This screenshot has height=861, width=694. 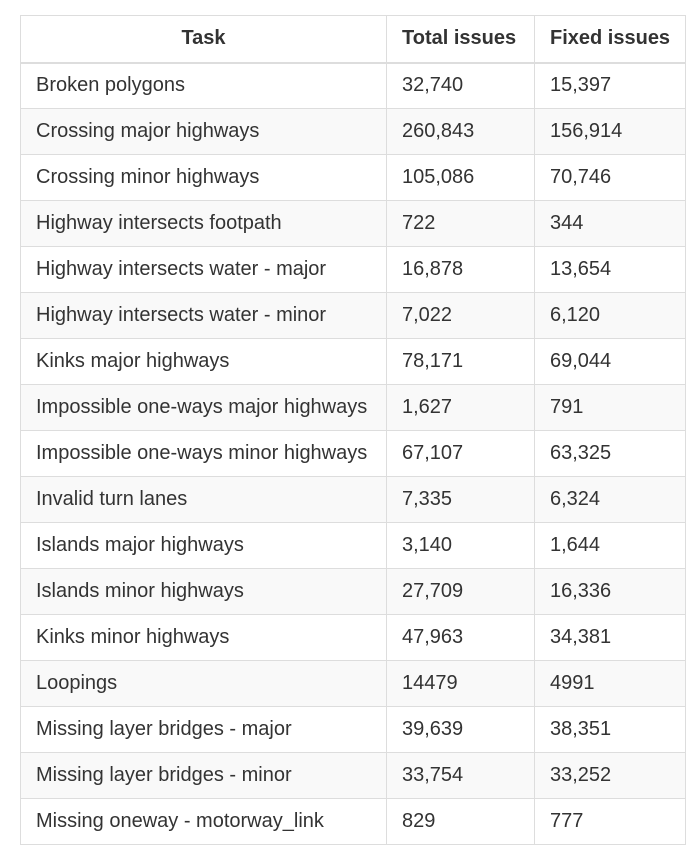 What do you see at coordinates (460, 407) in the screenshot?
I see `total-issues-cell: 1,627` at bounding box center [460, 407].